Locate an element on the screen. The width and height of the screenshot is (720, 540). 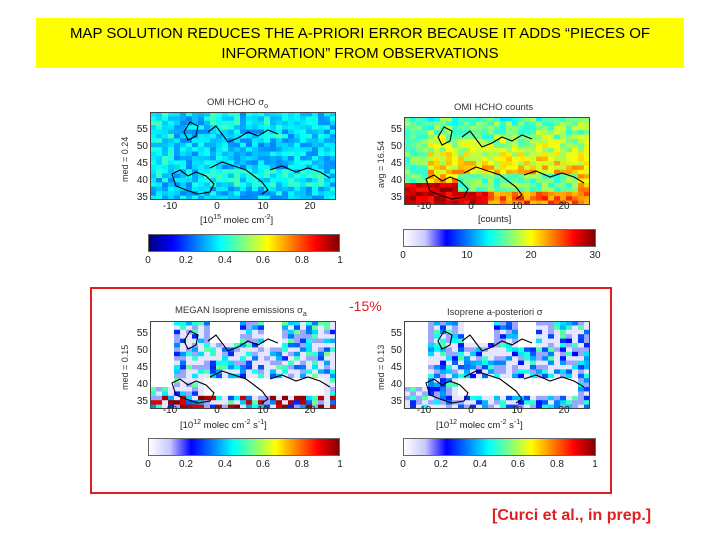
units-label: [1012 molec cm-2 s-1] is located at coordinates (479, 425).